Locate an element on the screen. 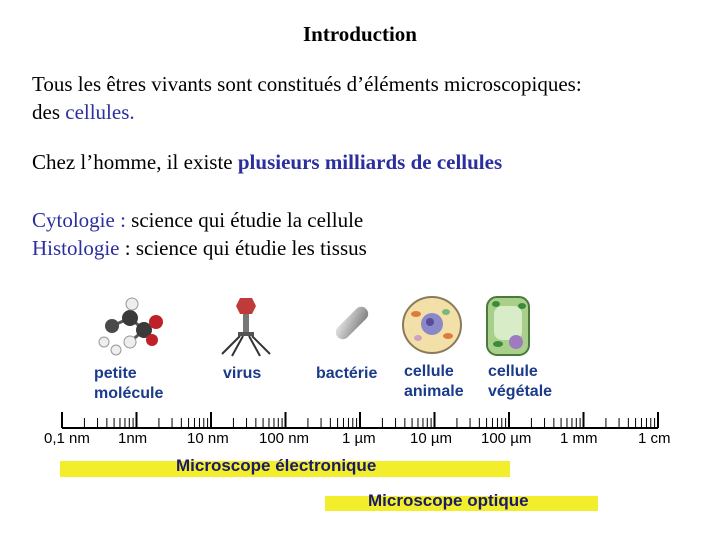  scale-label-10um: 10 µm is located at coordinates (431, 438).